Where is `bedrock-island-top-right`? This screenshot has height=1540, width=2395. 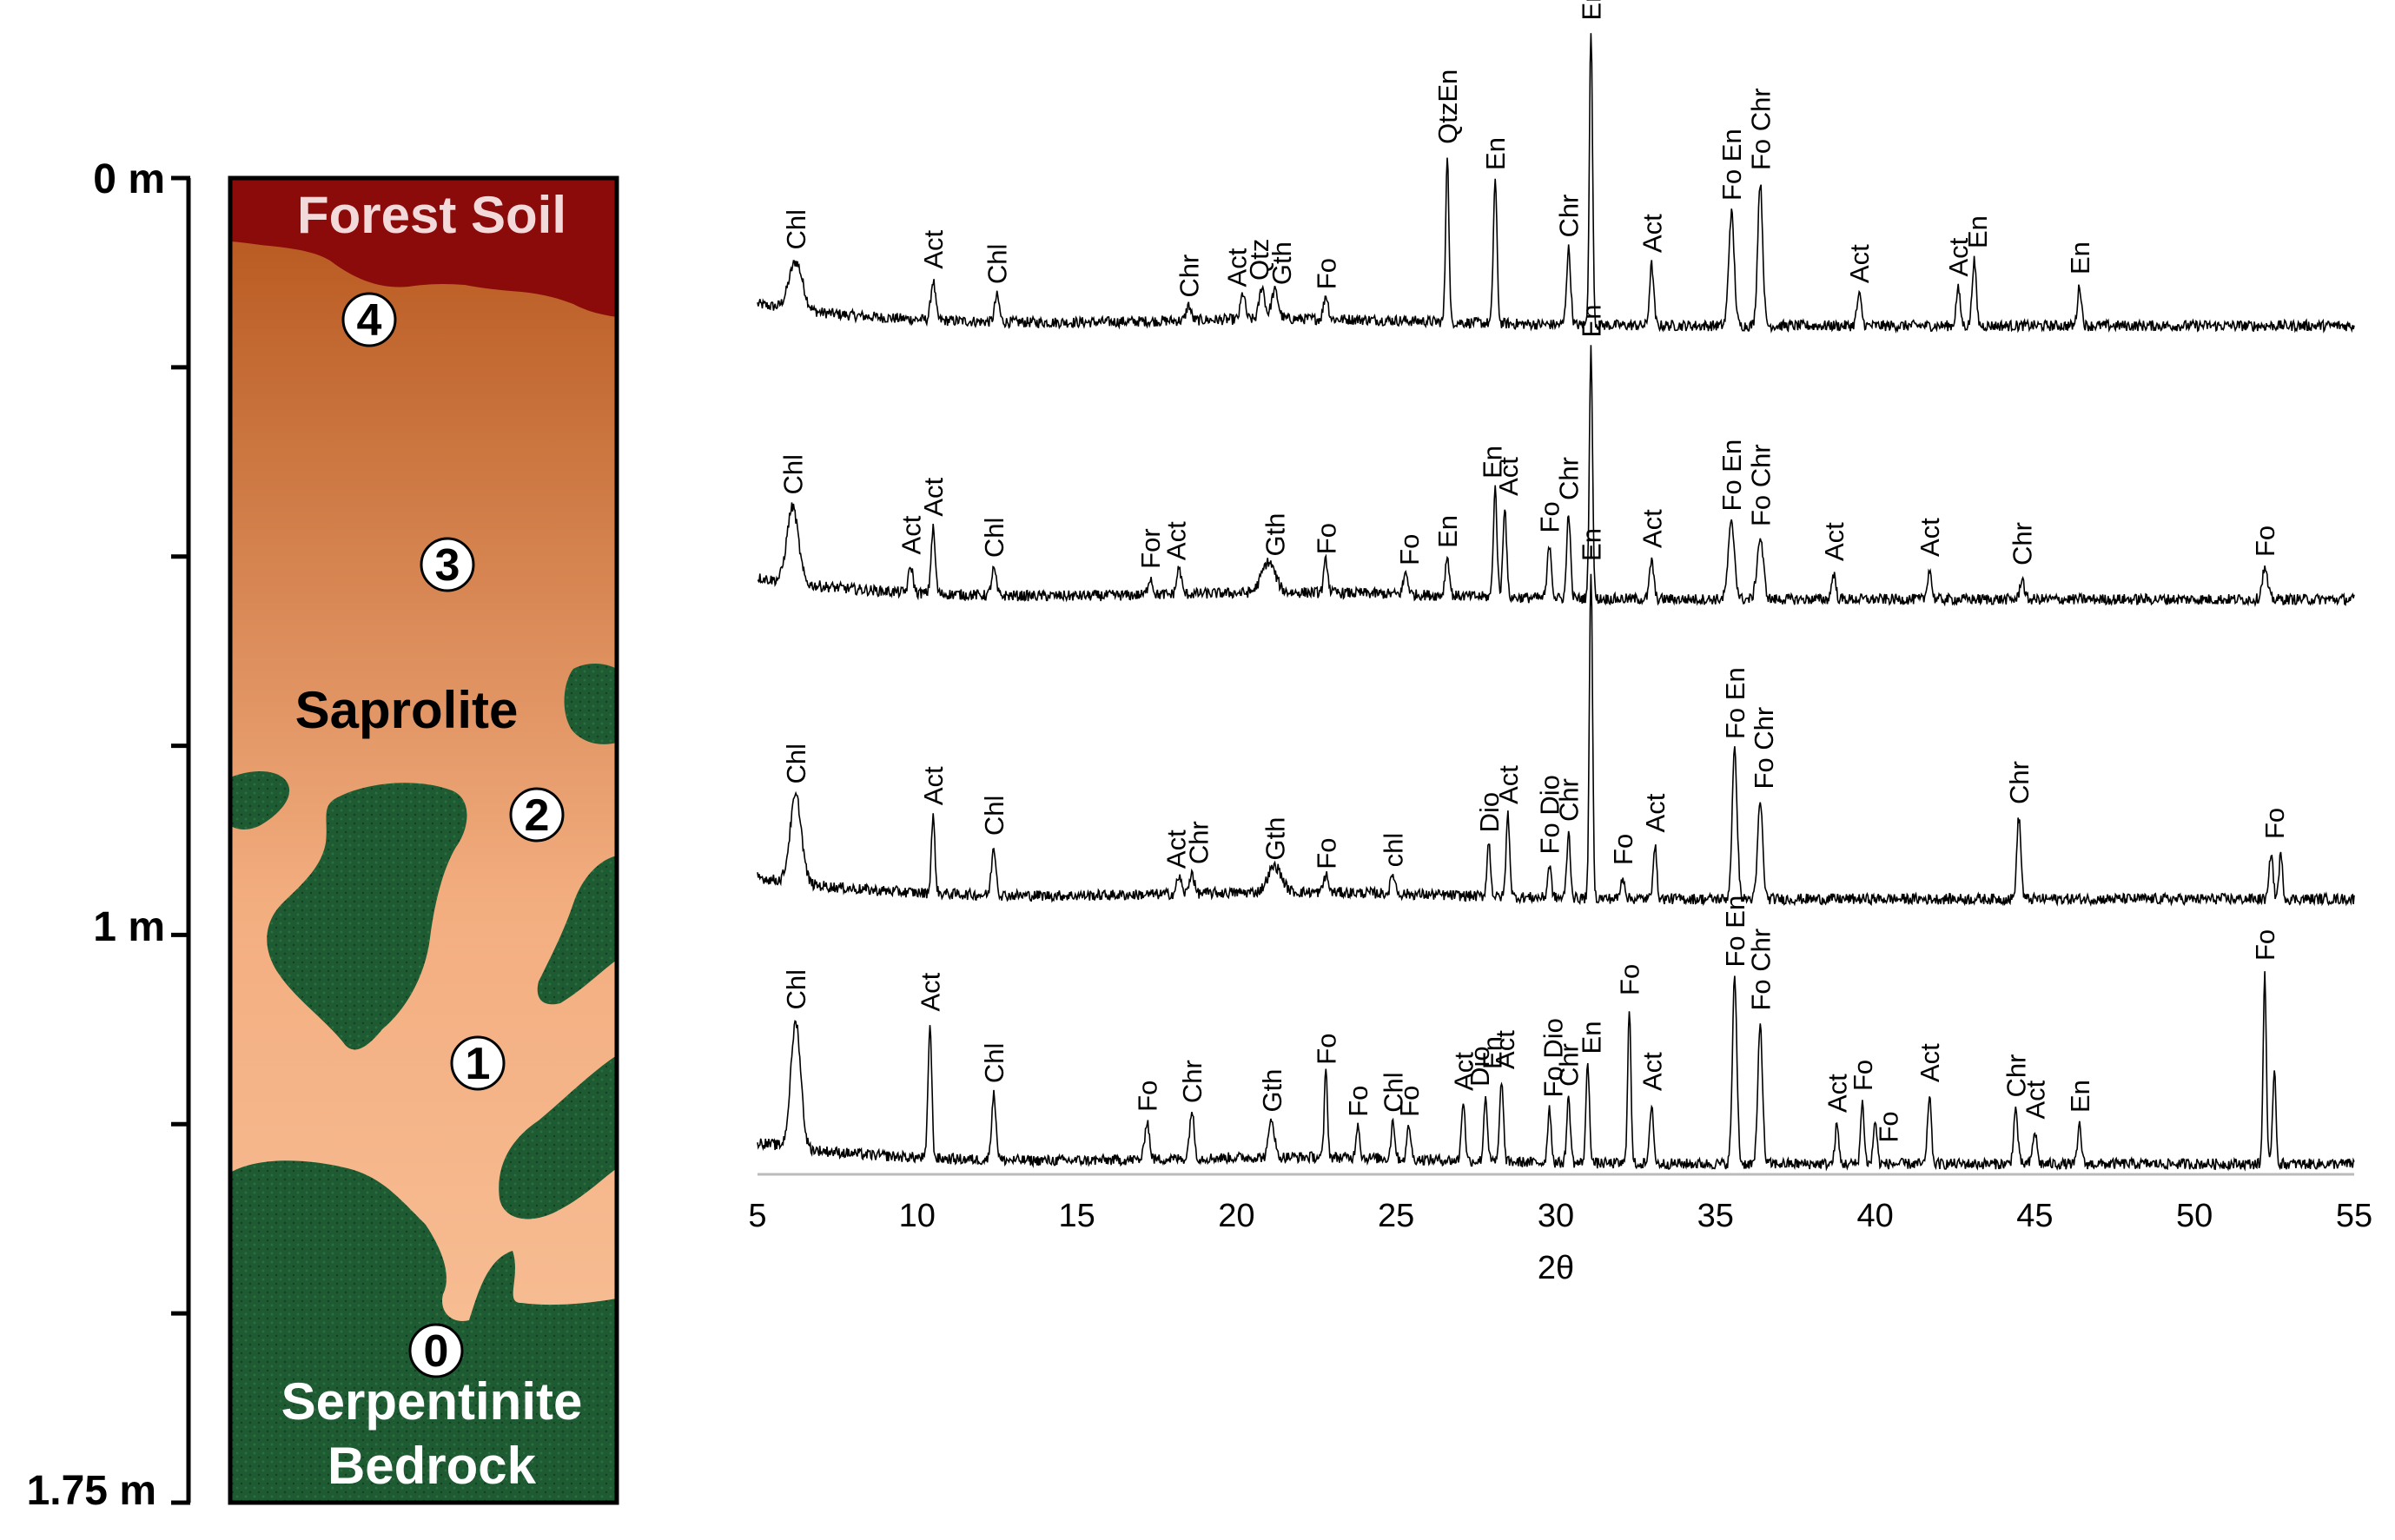
bedrock-island-top-right is located at coordinates (590, 704).